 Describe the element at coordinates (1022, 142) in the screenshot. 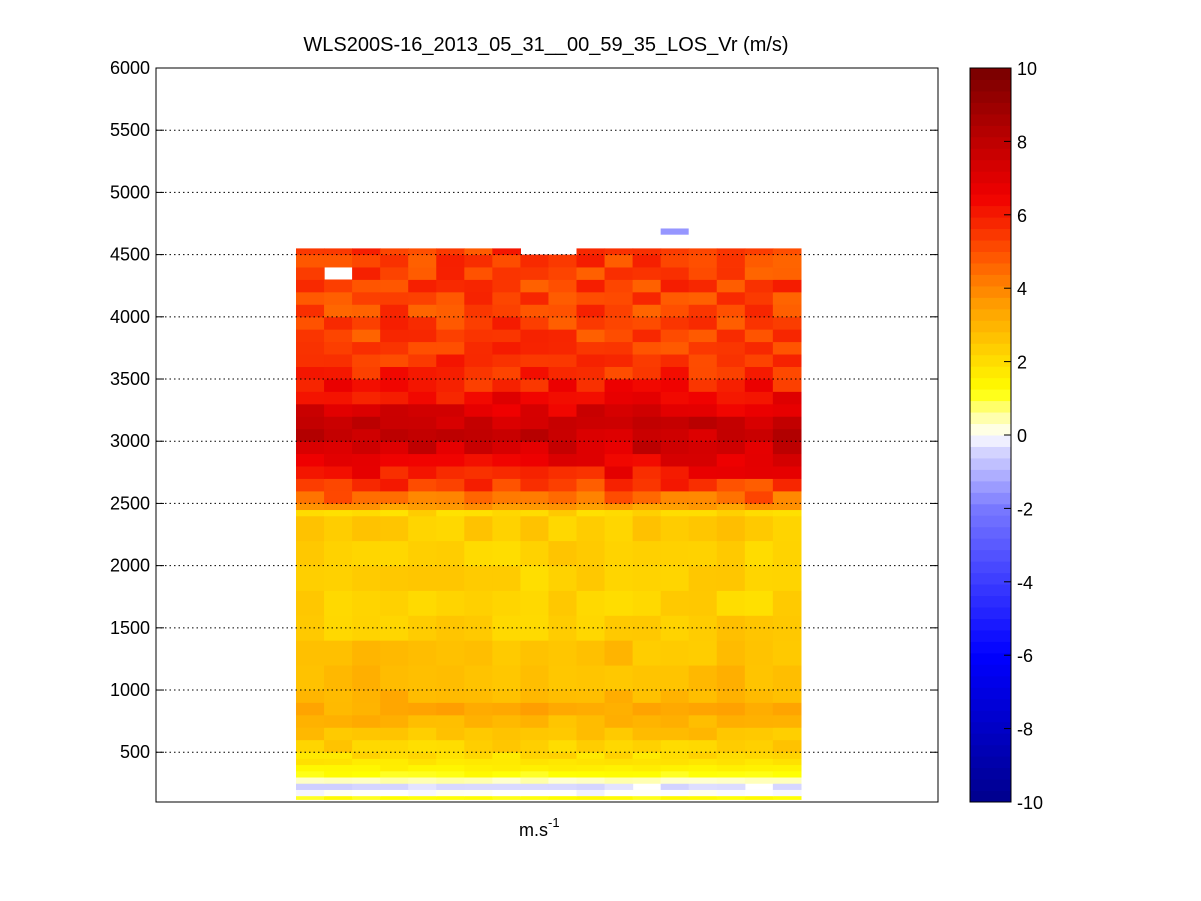

I see `colorbar-tick-label: 8` at that location.